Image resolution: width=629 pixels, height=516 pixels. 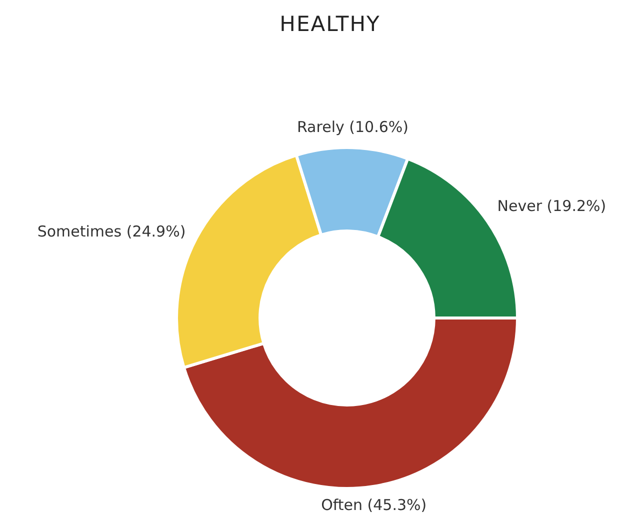 What do you see at coordinates (111, 231) in the screenshot?
I see `slice-label: Sometimes (24.9%)` at bounding box center [111, 231].